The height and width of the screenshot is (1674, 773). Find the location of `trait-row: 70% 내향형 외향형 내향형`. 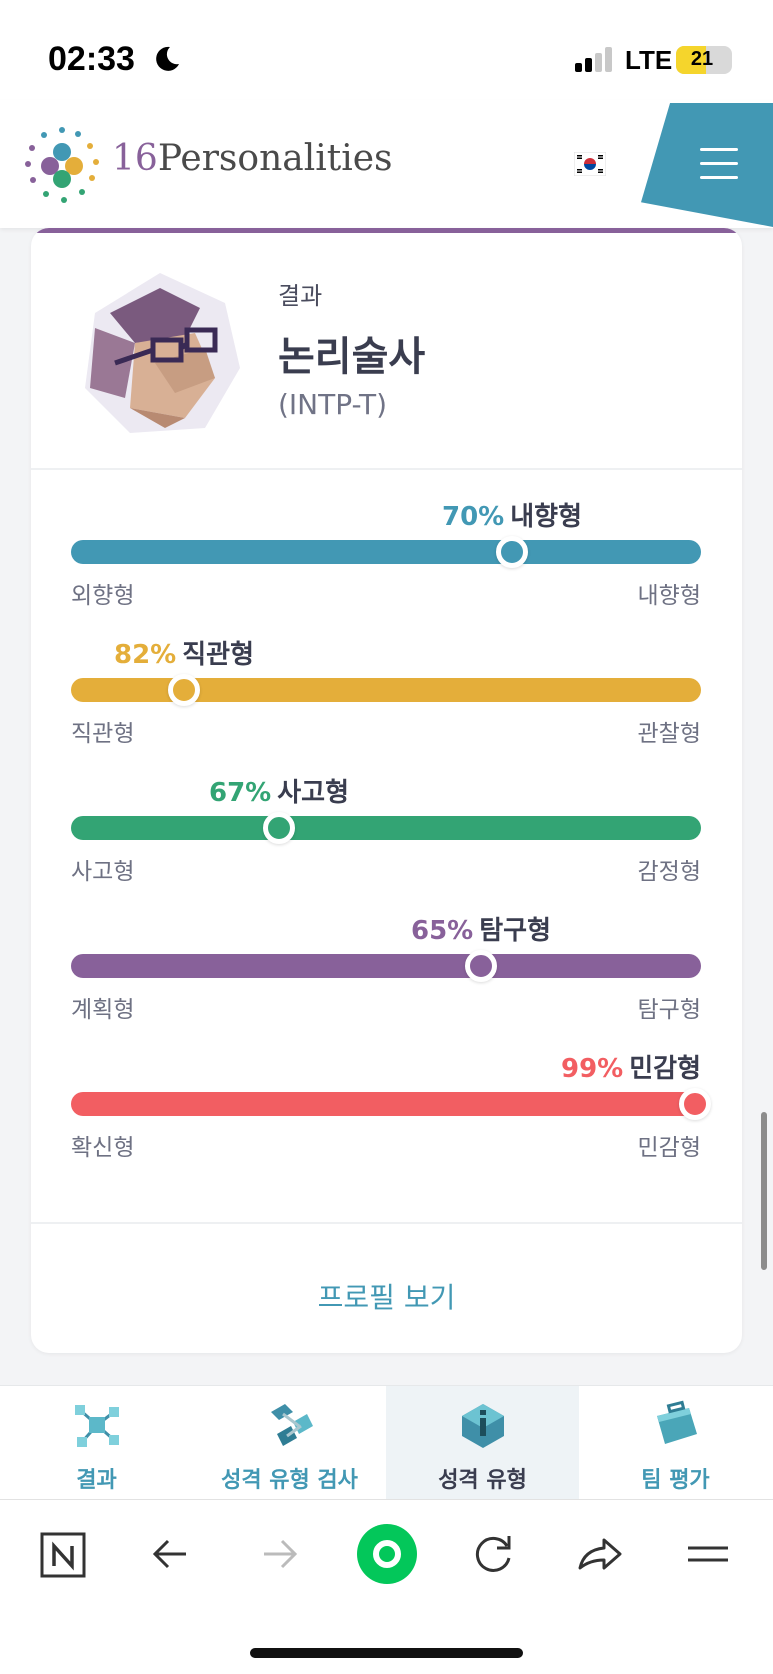

trait-row: 70% 내향형 외향형 내향형 is located at coordinates (386, 561).